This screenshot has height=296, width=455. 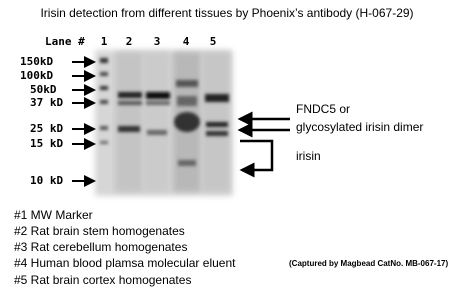 I want to click on annotation: glycosylated irisin dimer, so click(x=359, y=127).